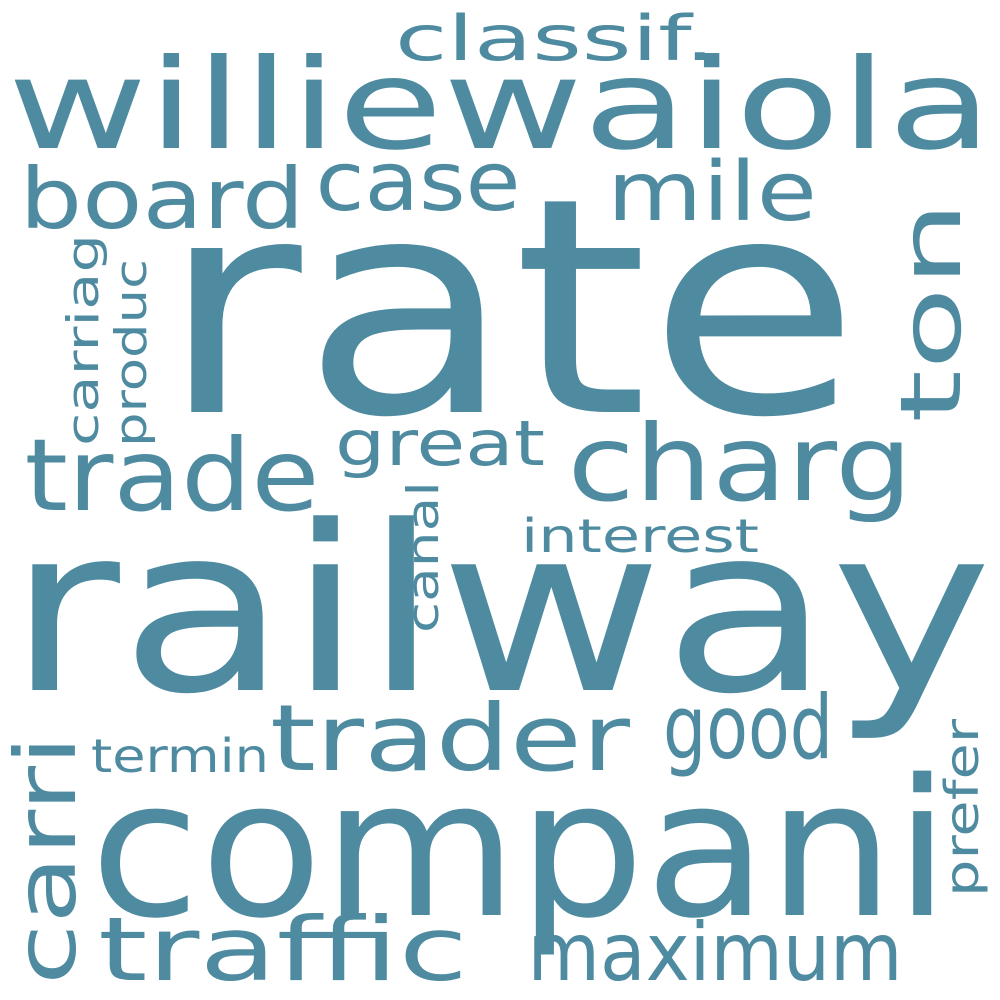 Image resolution: width=1000 pixels, height=1000 pixels. What do you see at coordinates (555, 38) in the screenshot?
I see `word-classif: classif.` at bounding box center [555, 38].